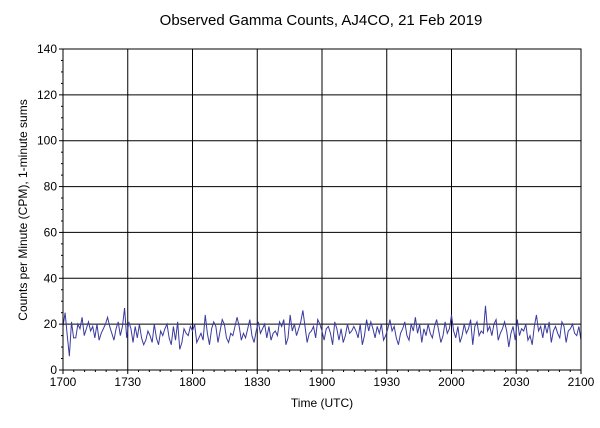  What do you see at coordinates (23, 209) in the screenshot?
I see `y-axis-label: Counts per Minute (CPM), 1-minute sums` at bounding box center [23, 209].